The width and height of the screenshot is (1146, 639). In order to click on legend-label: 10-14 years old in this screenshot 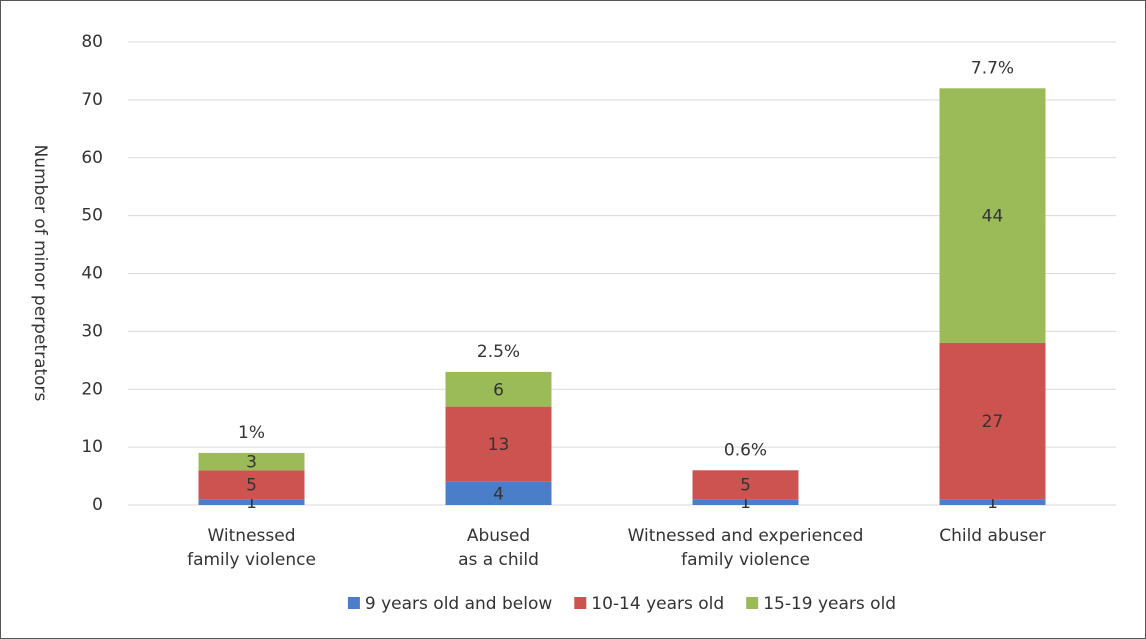, I will do `click(657, 604)`.